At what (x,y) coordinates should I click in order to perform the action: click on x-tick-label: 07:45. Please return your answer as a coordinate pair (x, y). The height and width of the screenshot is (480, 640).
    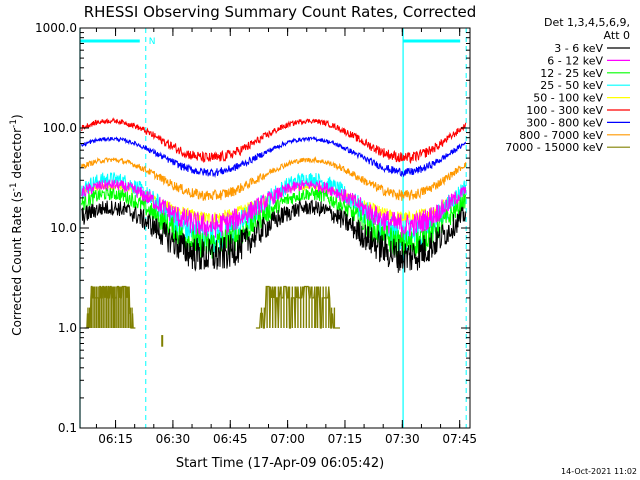
    Looking at the image, I should click on (459, 439).